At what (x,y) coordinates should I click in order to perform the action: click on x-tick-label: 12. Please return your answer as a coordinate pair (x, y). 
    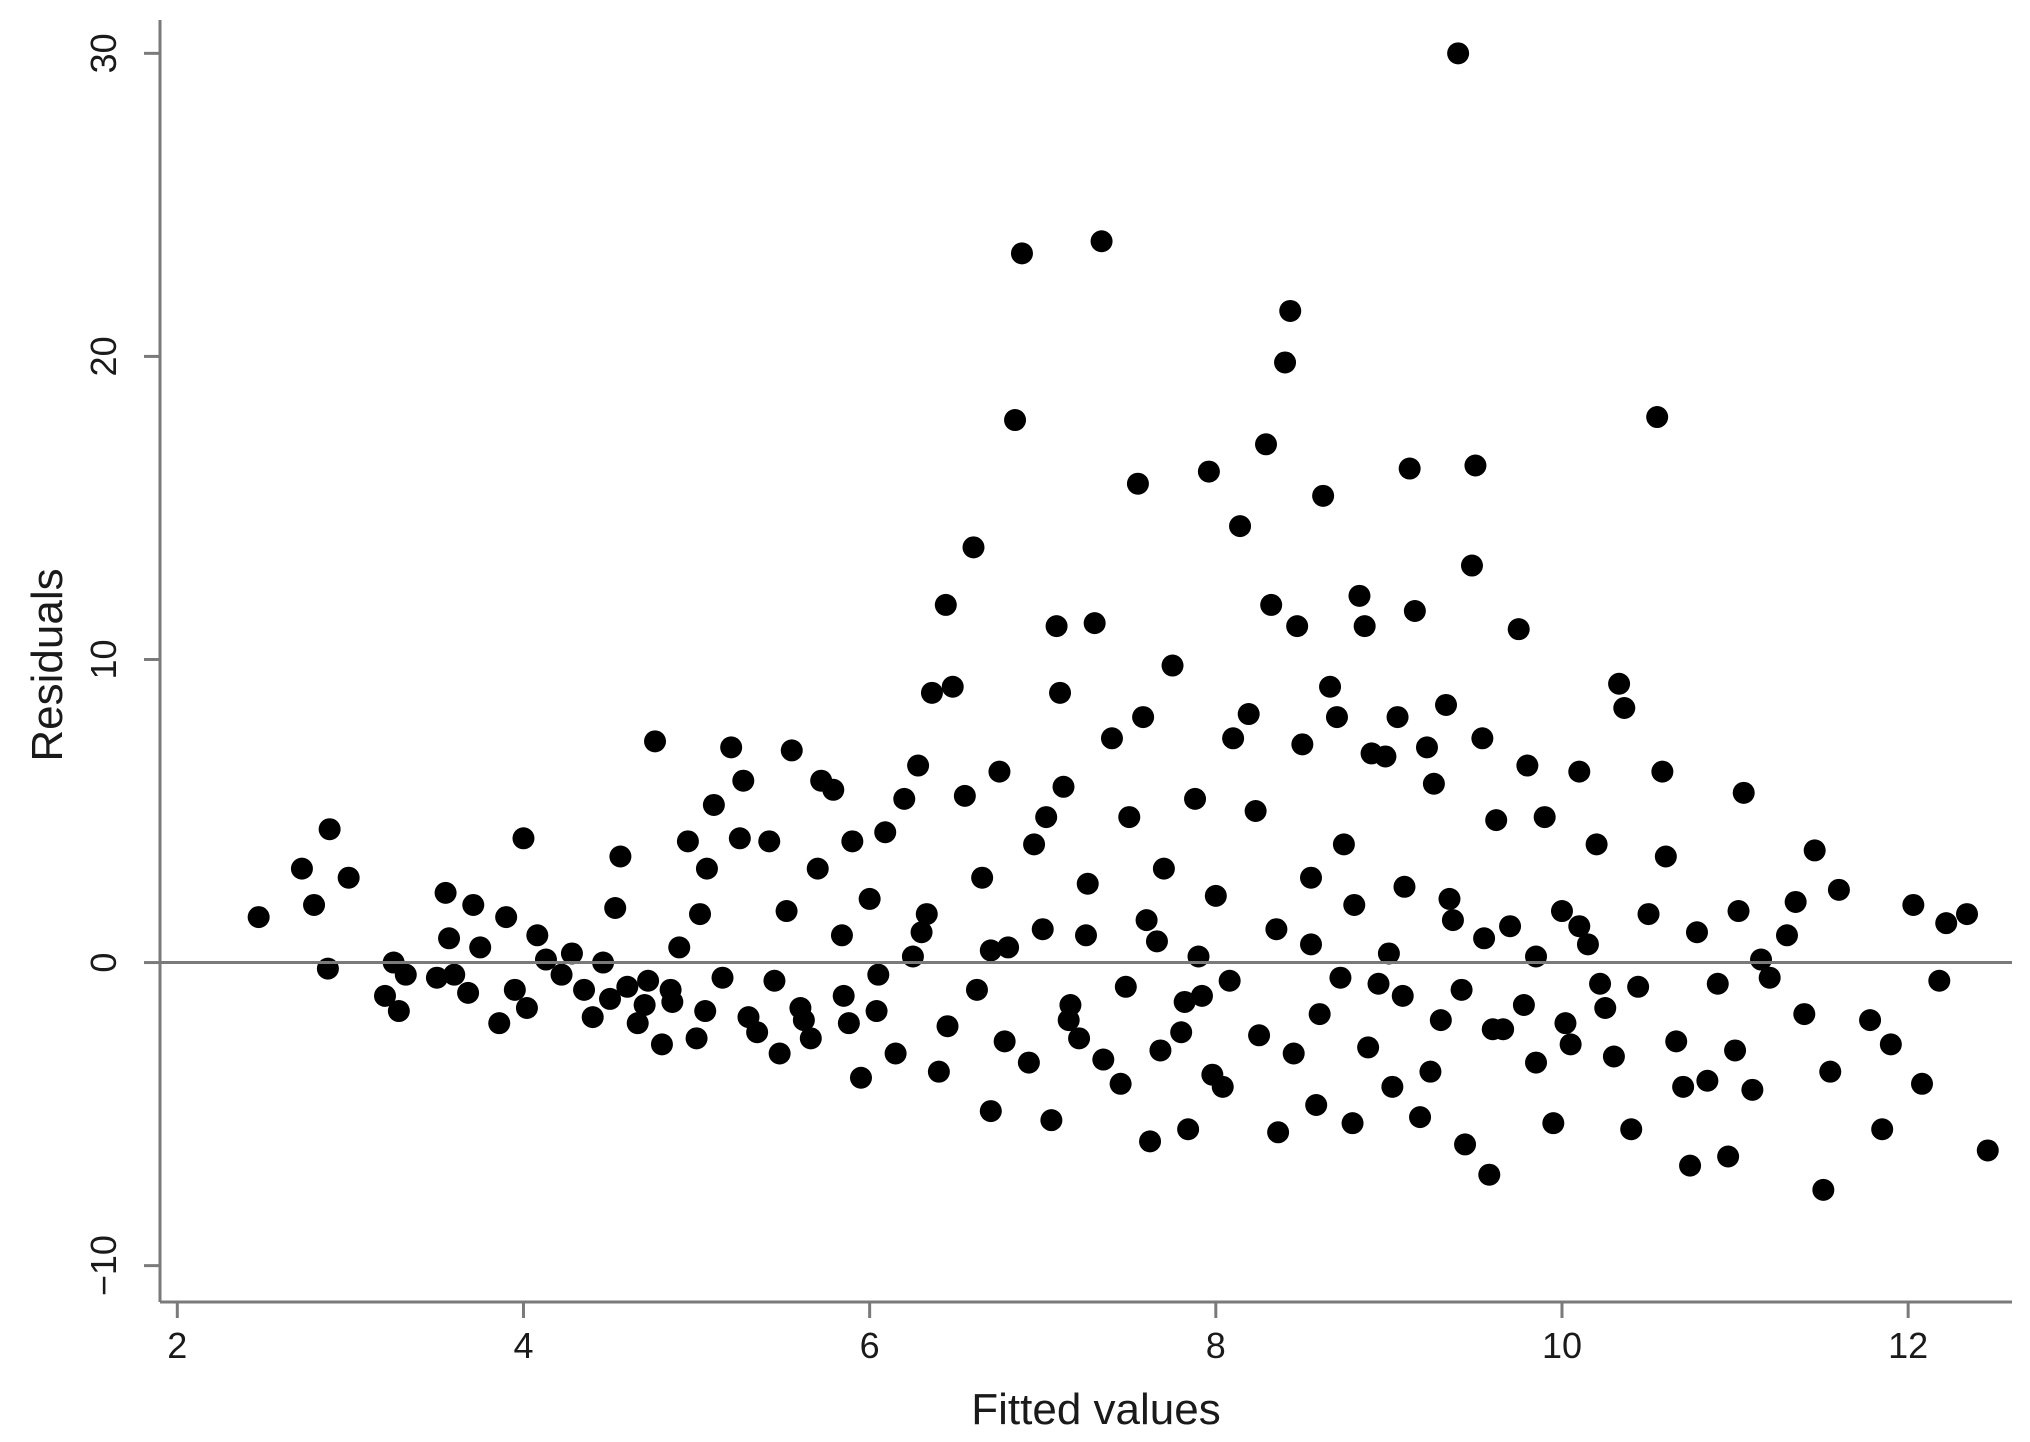
    Looking at the image, I should click on (1908, 1345).